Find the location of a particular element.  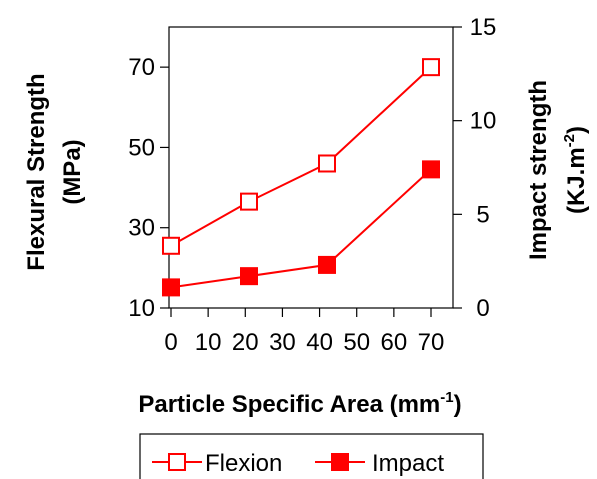

x-axis-title-main: Particle Specific Area (mm is located at coordinates (289, 404).